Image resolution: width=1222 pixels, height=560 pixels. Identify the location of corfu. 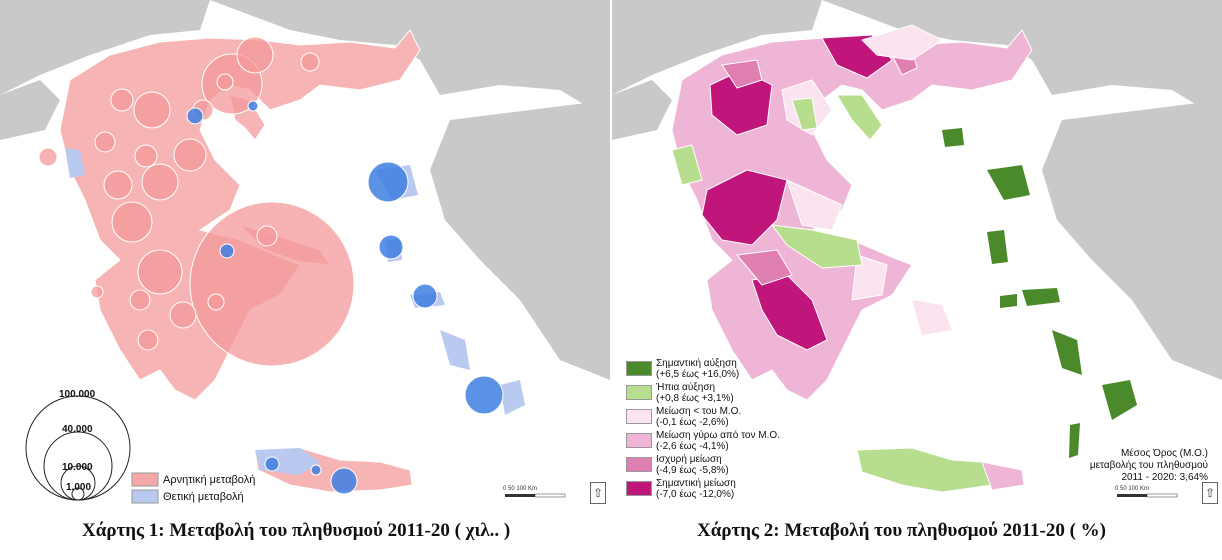
(75, 163).